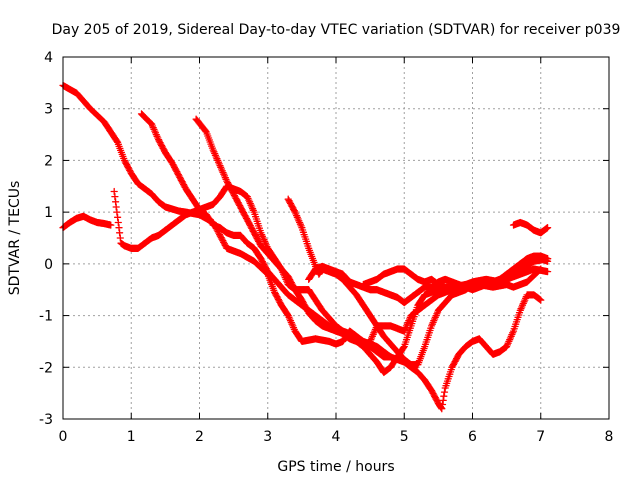 The width and height of the screenshot is (640, 480). Describe the element at coordinates (46, 368) in the screenshot. I see `y-tick-label: -2` at that location.